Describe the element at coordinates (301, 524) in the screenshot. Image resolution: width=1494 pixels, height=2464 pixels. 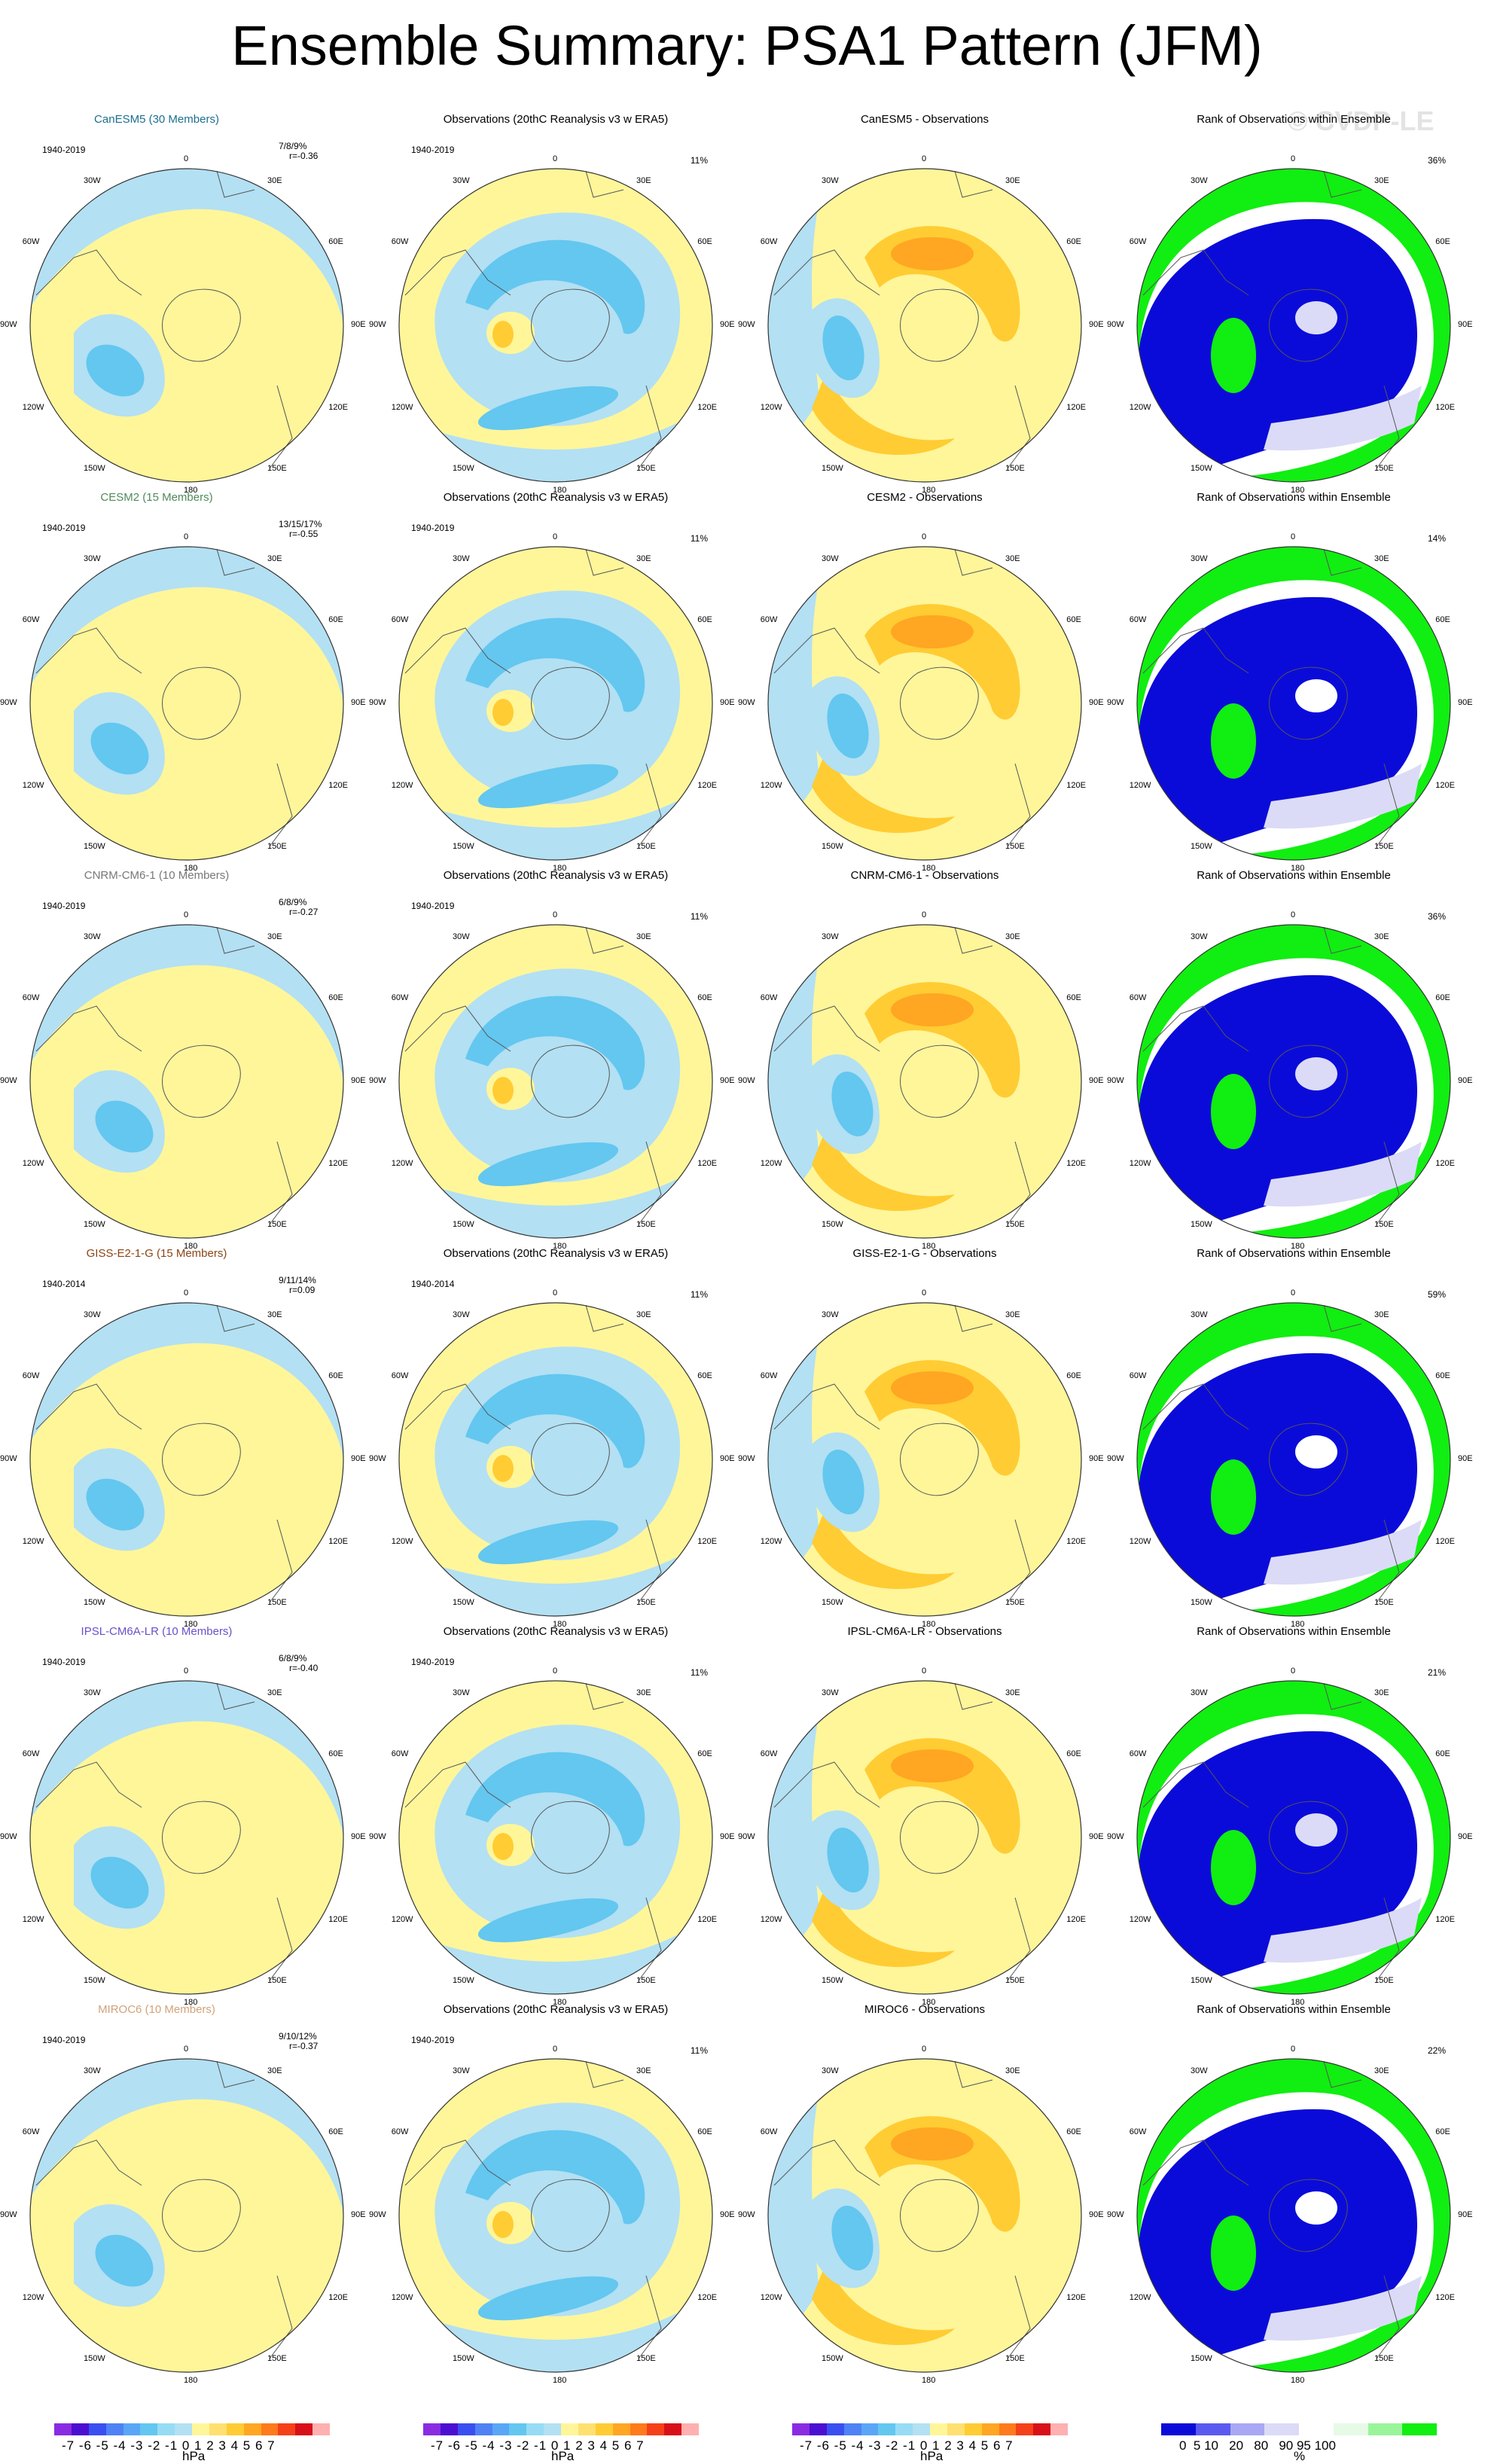
I see `pct-range: 13/15/17%` at that location.